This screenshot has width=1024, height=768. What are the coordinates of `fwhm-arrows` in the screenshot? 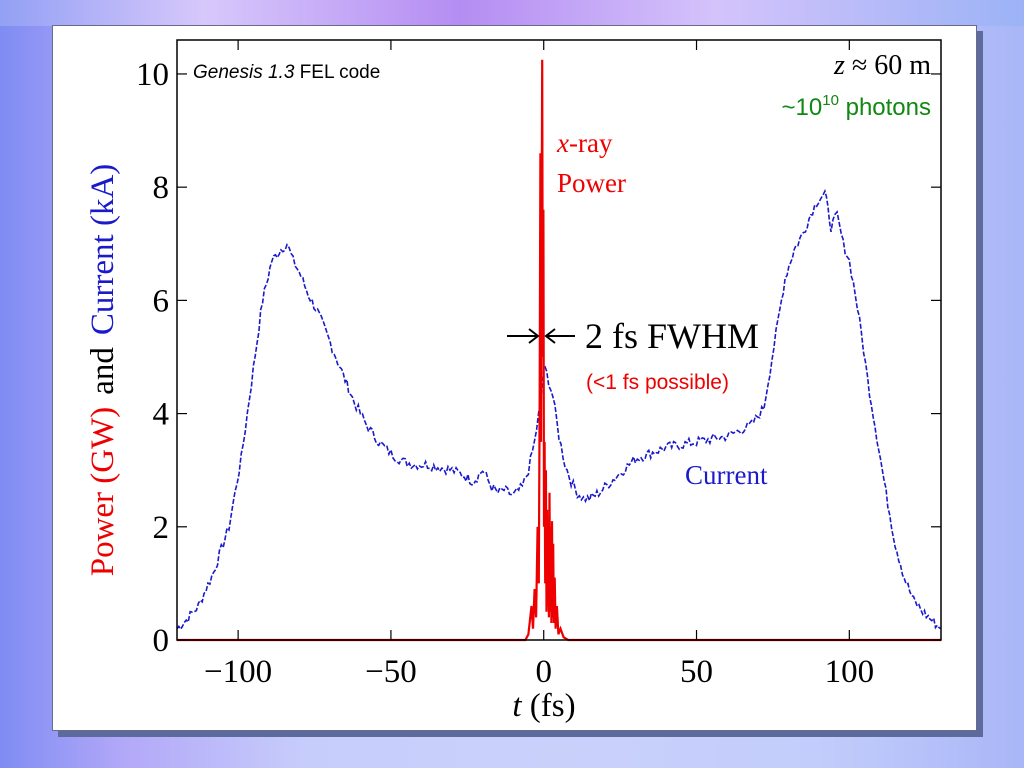 It's located at (541, 336).